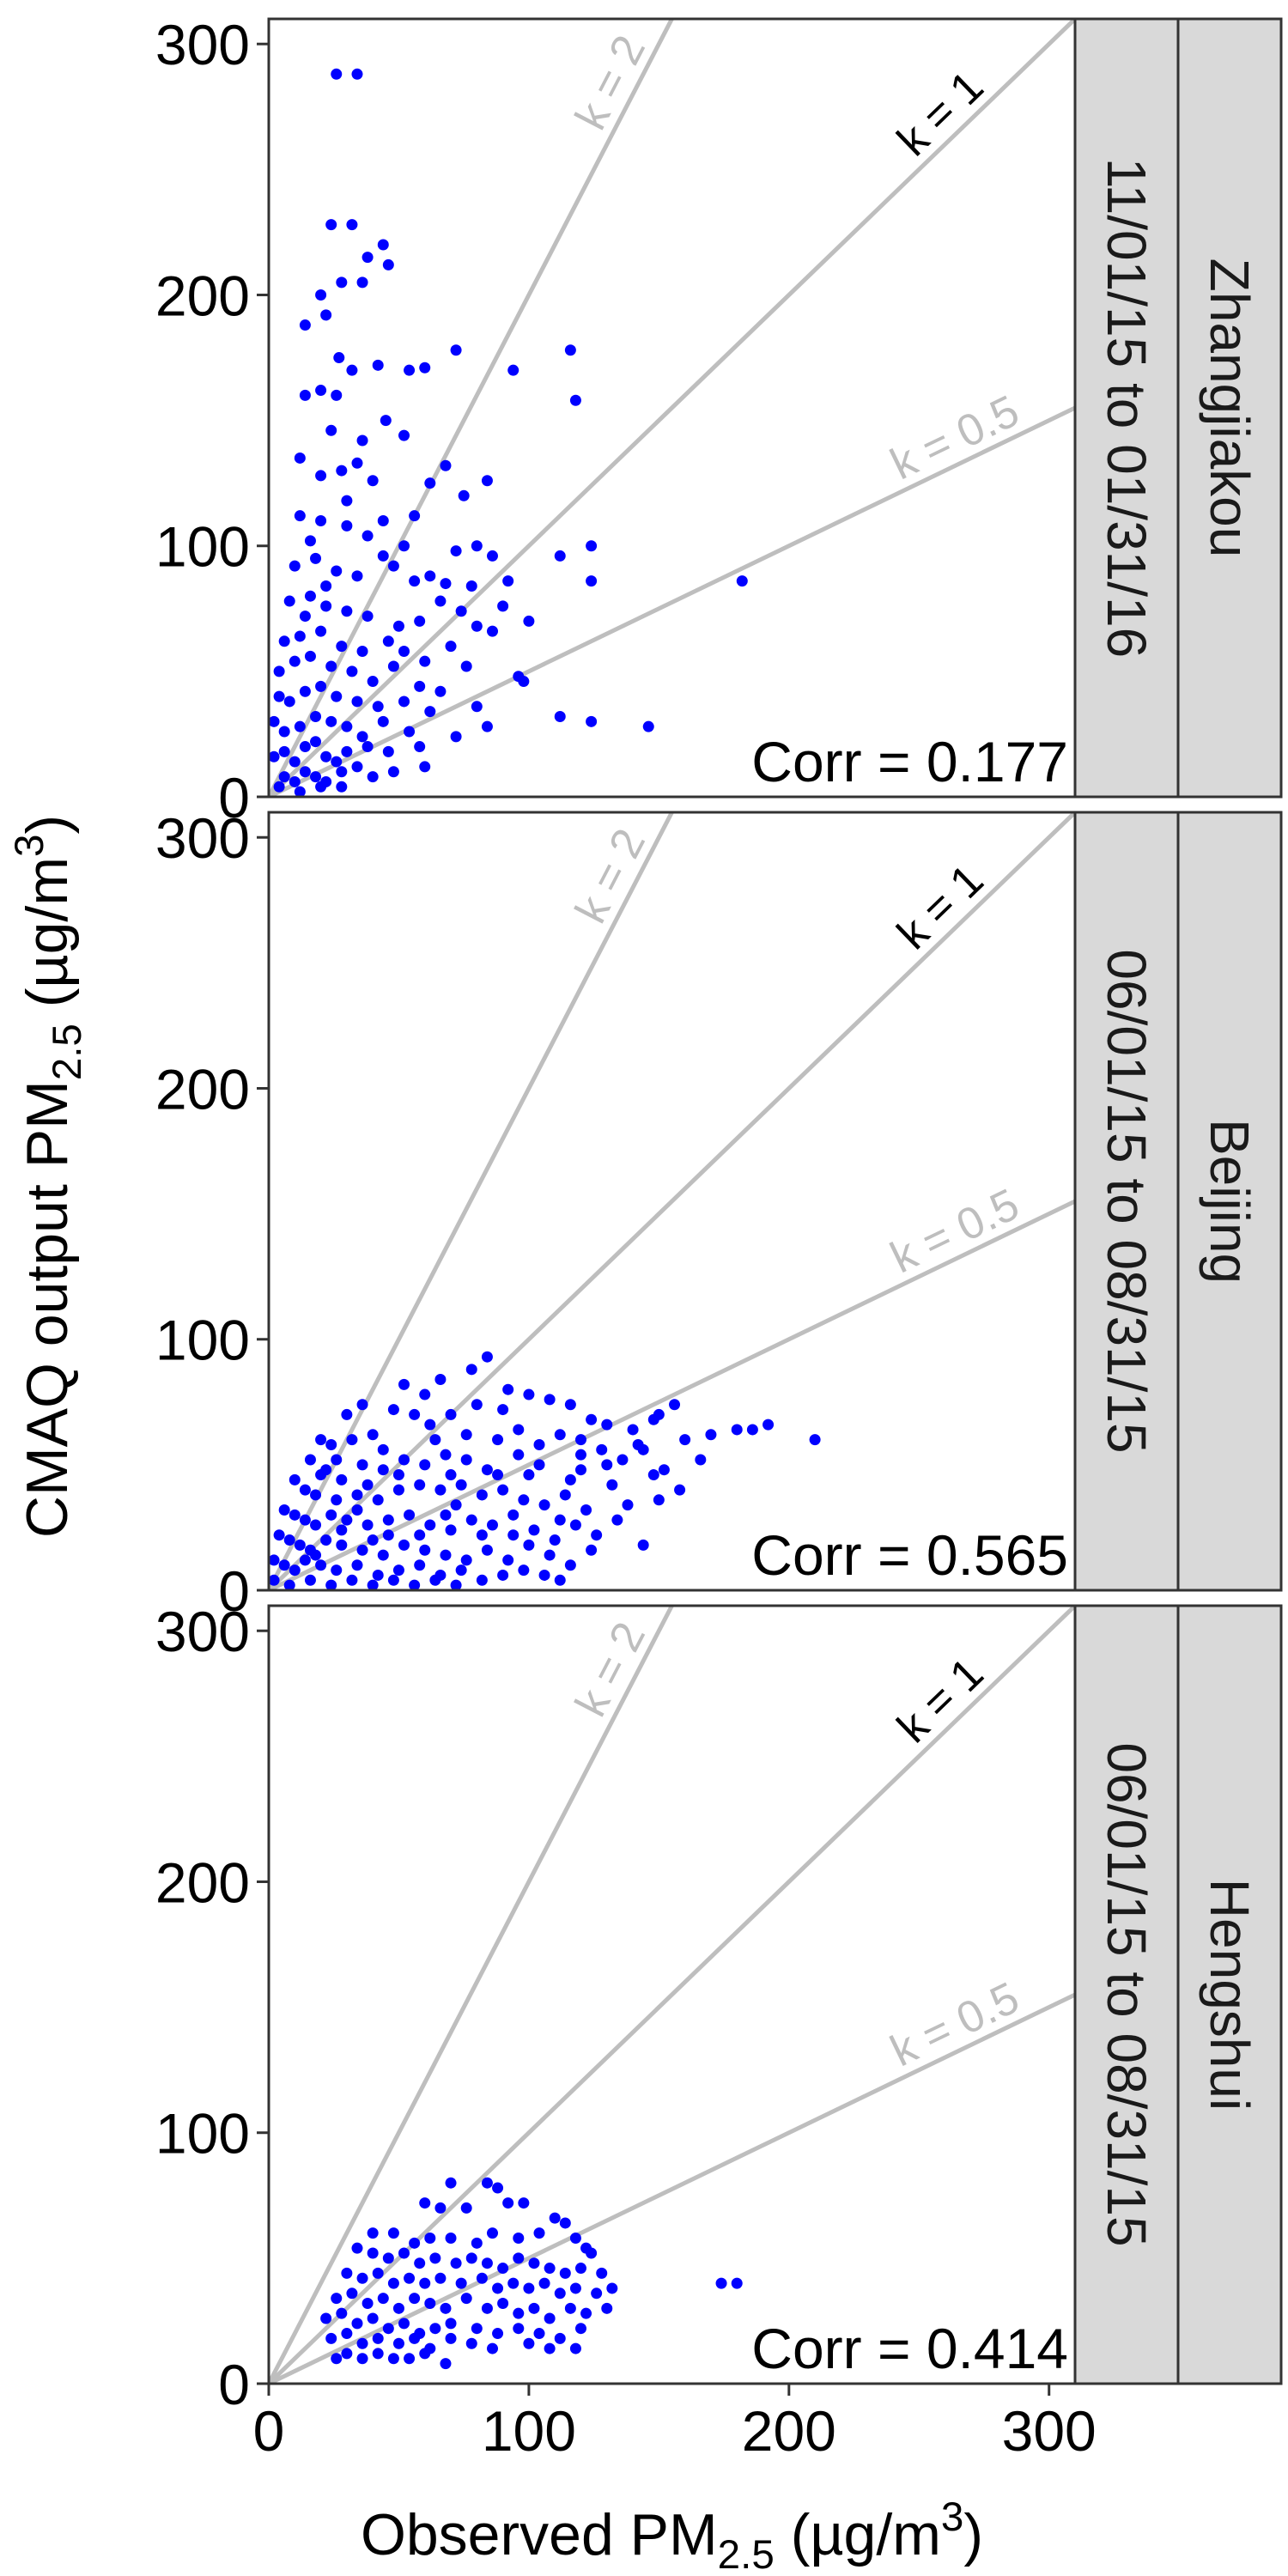 The image size is (1288, 2576). I want to click on strip-period, so click(1126, 408).